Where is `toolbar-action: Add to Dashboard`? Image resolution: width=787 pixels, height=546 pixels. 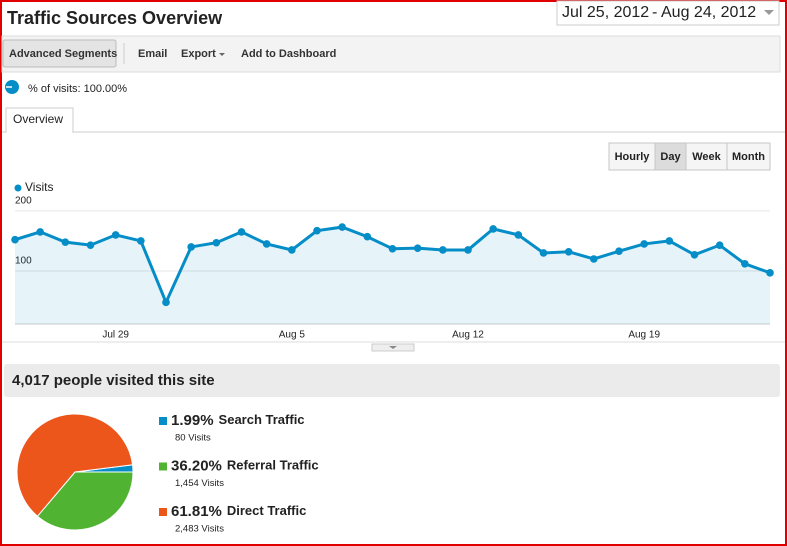
toolbar-action: Add to Dashboard is located at coordinates (288, 54).